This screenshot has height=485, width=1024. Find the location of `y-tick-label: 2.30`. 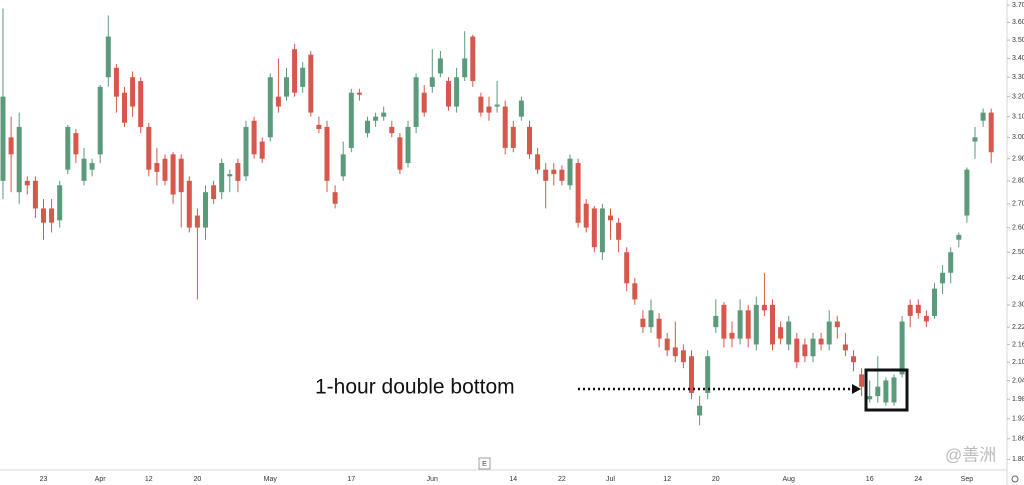

y-tick-label: 2.30 is located at coordinates (1018, 305).